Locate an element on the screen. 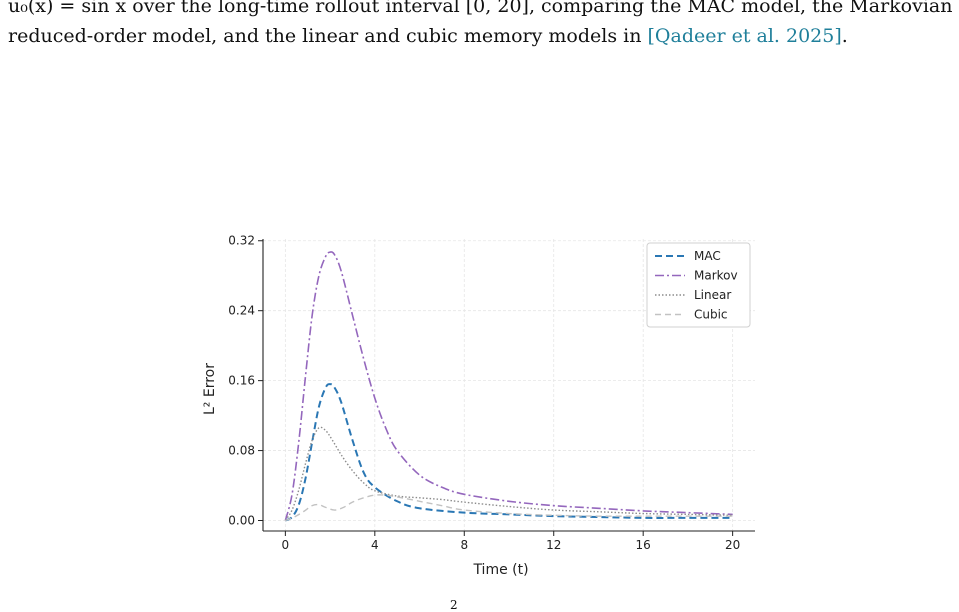 The height and width of the screenshot is (612, 959). series-line-mac is located at coordinates (508, 452).